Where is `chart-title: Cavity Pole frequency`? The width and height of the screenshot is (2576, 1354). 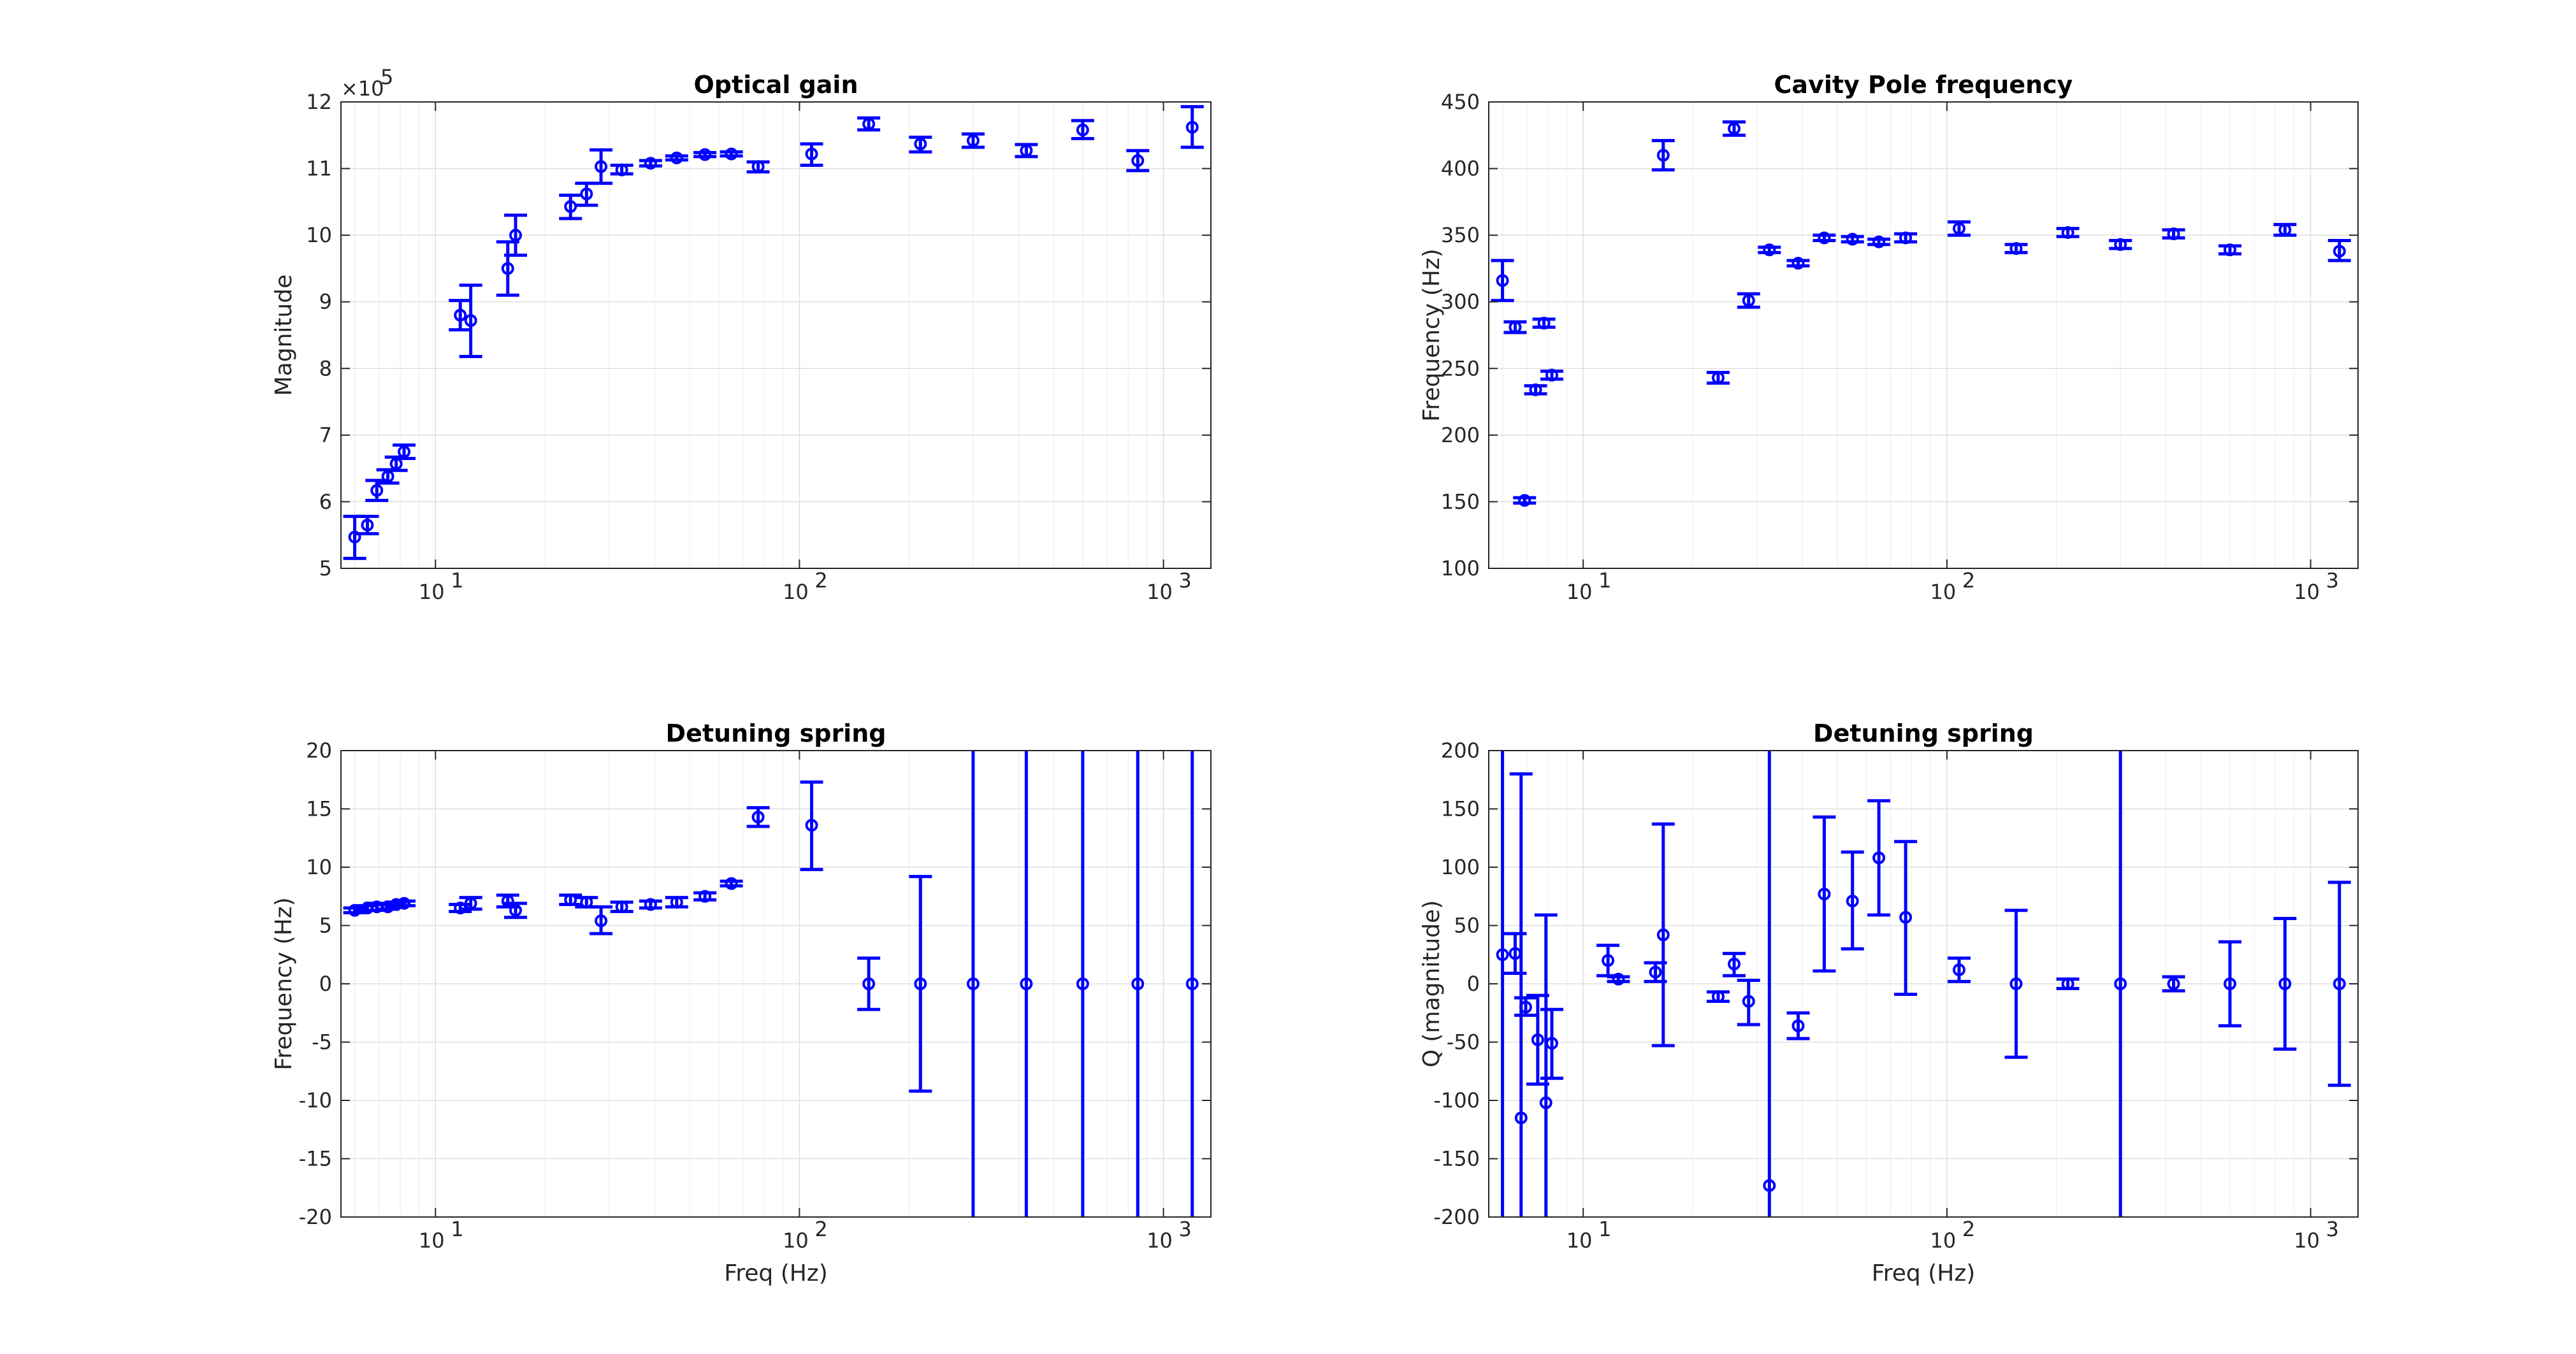 chart-title: Cavity Pole frequency is located at coordinates (1923, 85).